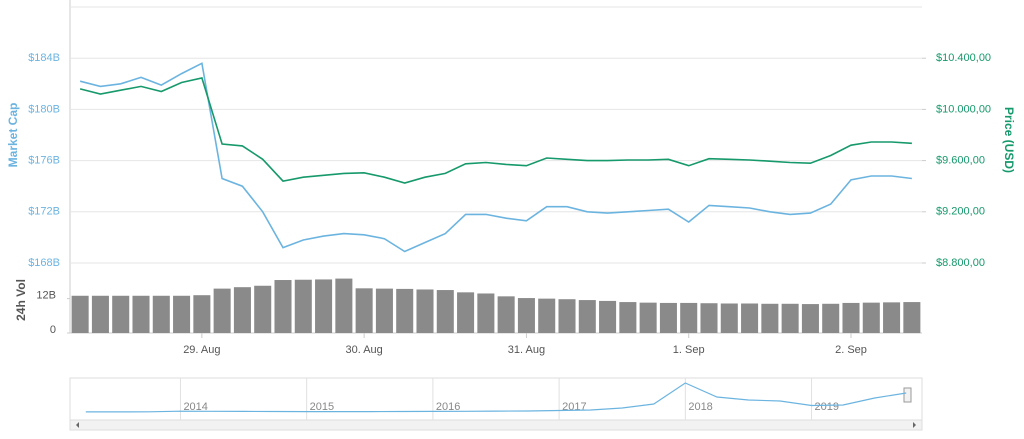 This screenshot has height=439, width=1024. I want to click on navigator-line, so click(496, 397).